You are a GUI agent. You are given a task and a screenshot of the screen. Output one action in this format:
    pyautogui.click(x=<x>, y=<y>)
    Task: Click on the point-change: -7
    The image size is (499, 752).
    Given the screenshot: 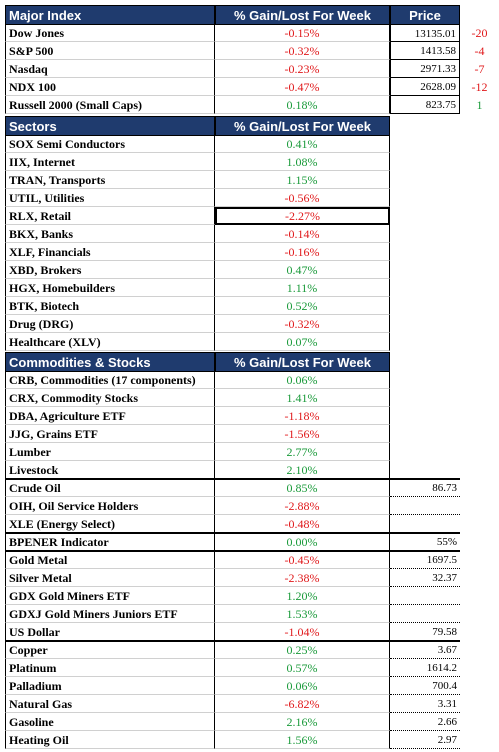 What is the action you would take?
    pyautogui.click(x=479, y=69)
    